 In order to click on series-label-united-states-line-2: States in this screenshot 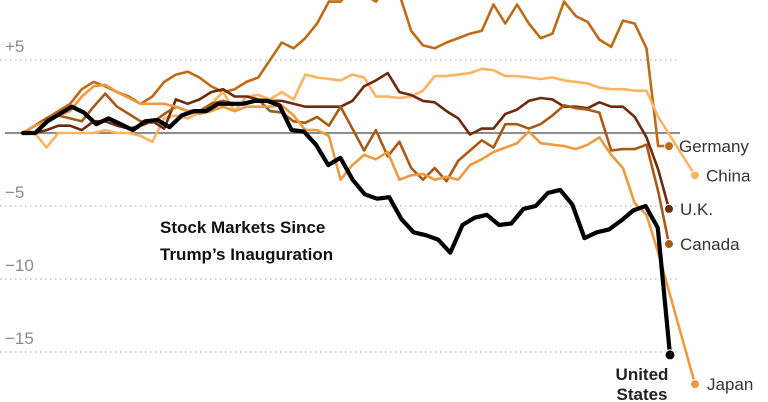, I will do `click(641, 393)`.